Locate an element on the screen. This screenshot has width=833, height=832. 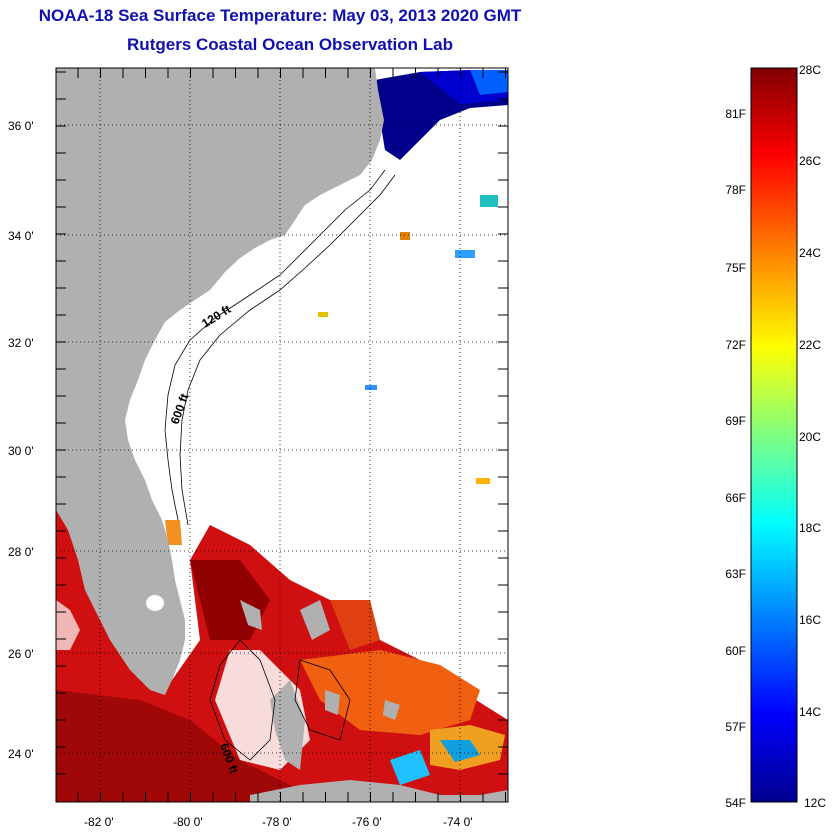
fahrenheit-75: 75F is located at coordinates (735, 268).